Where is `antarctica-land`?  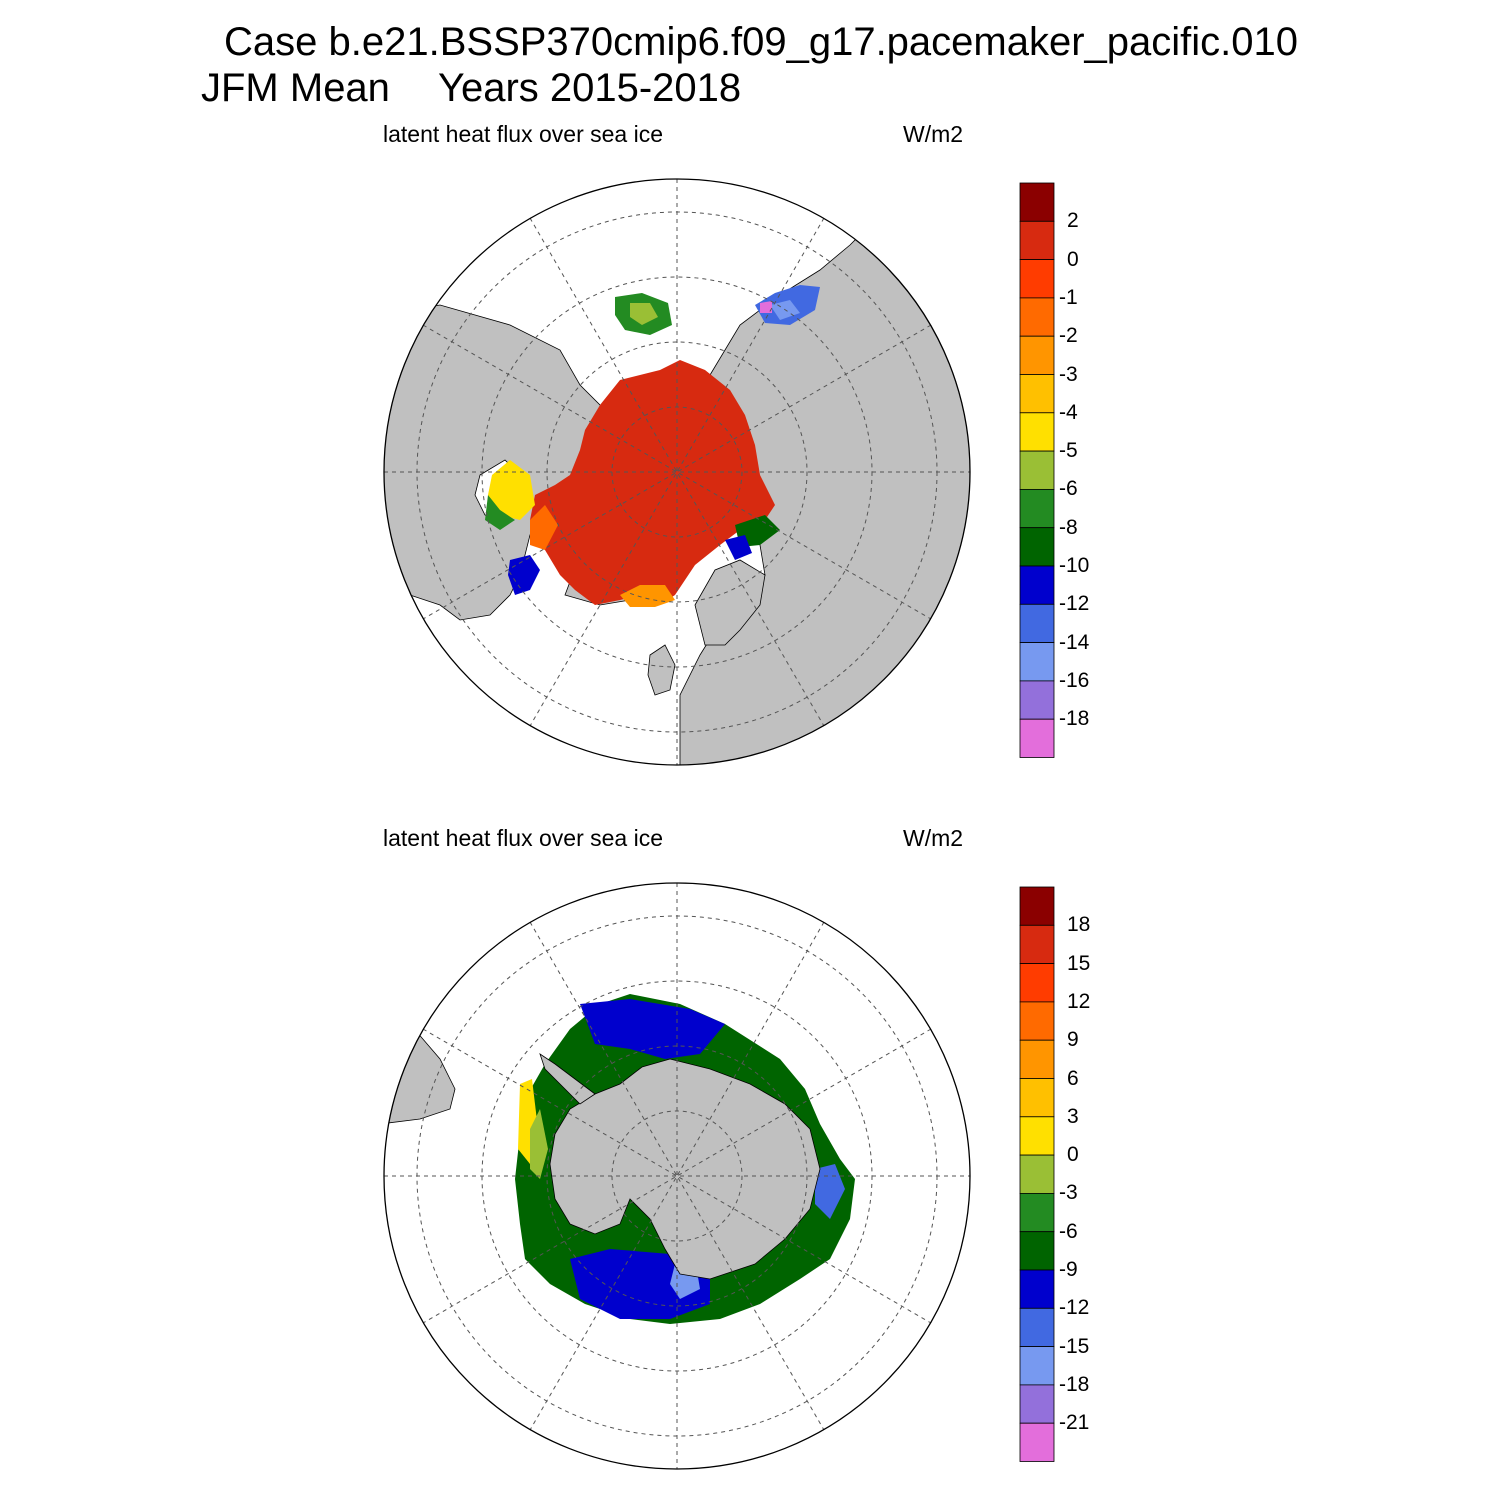 antarctica-land is located at coordinates (685, 1169).